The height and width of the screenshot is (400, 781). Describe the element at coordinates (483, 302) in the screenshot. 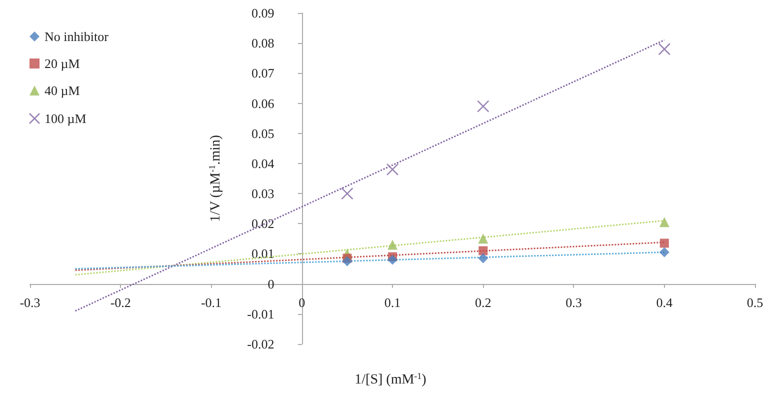

I see `x-tick-label: 0.2` at that location.